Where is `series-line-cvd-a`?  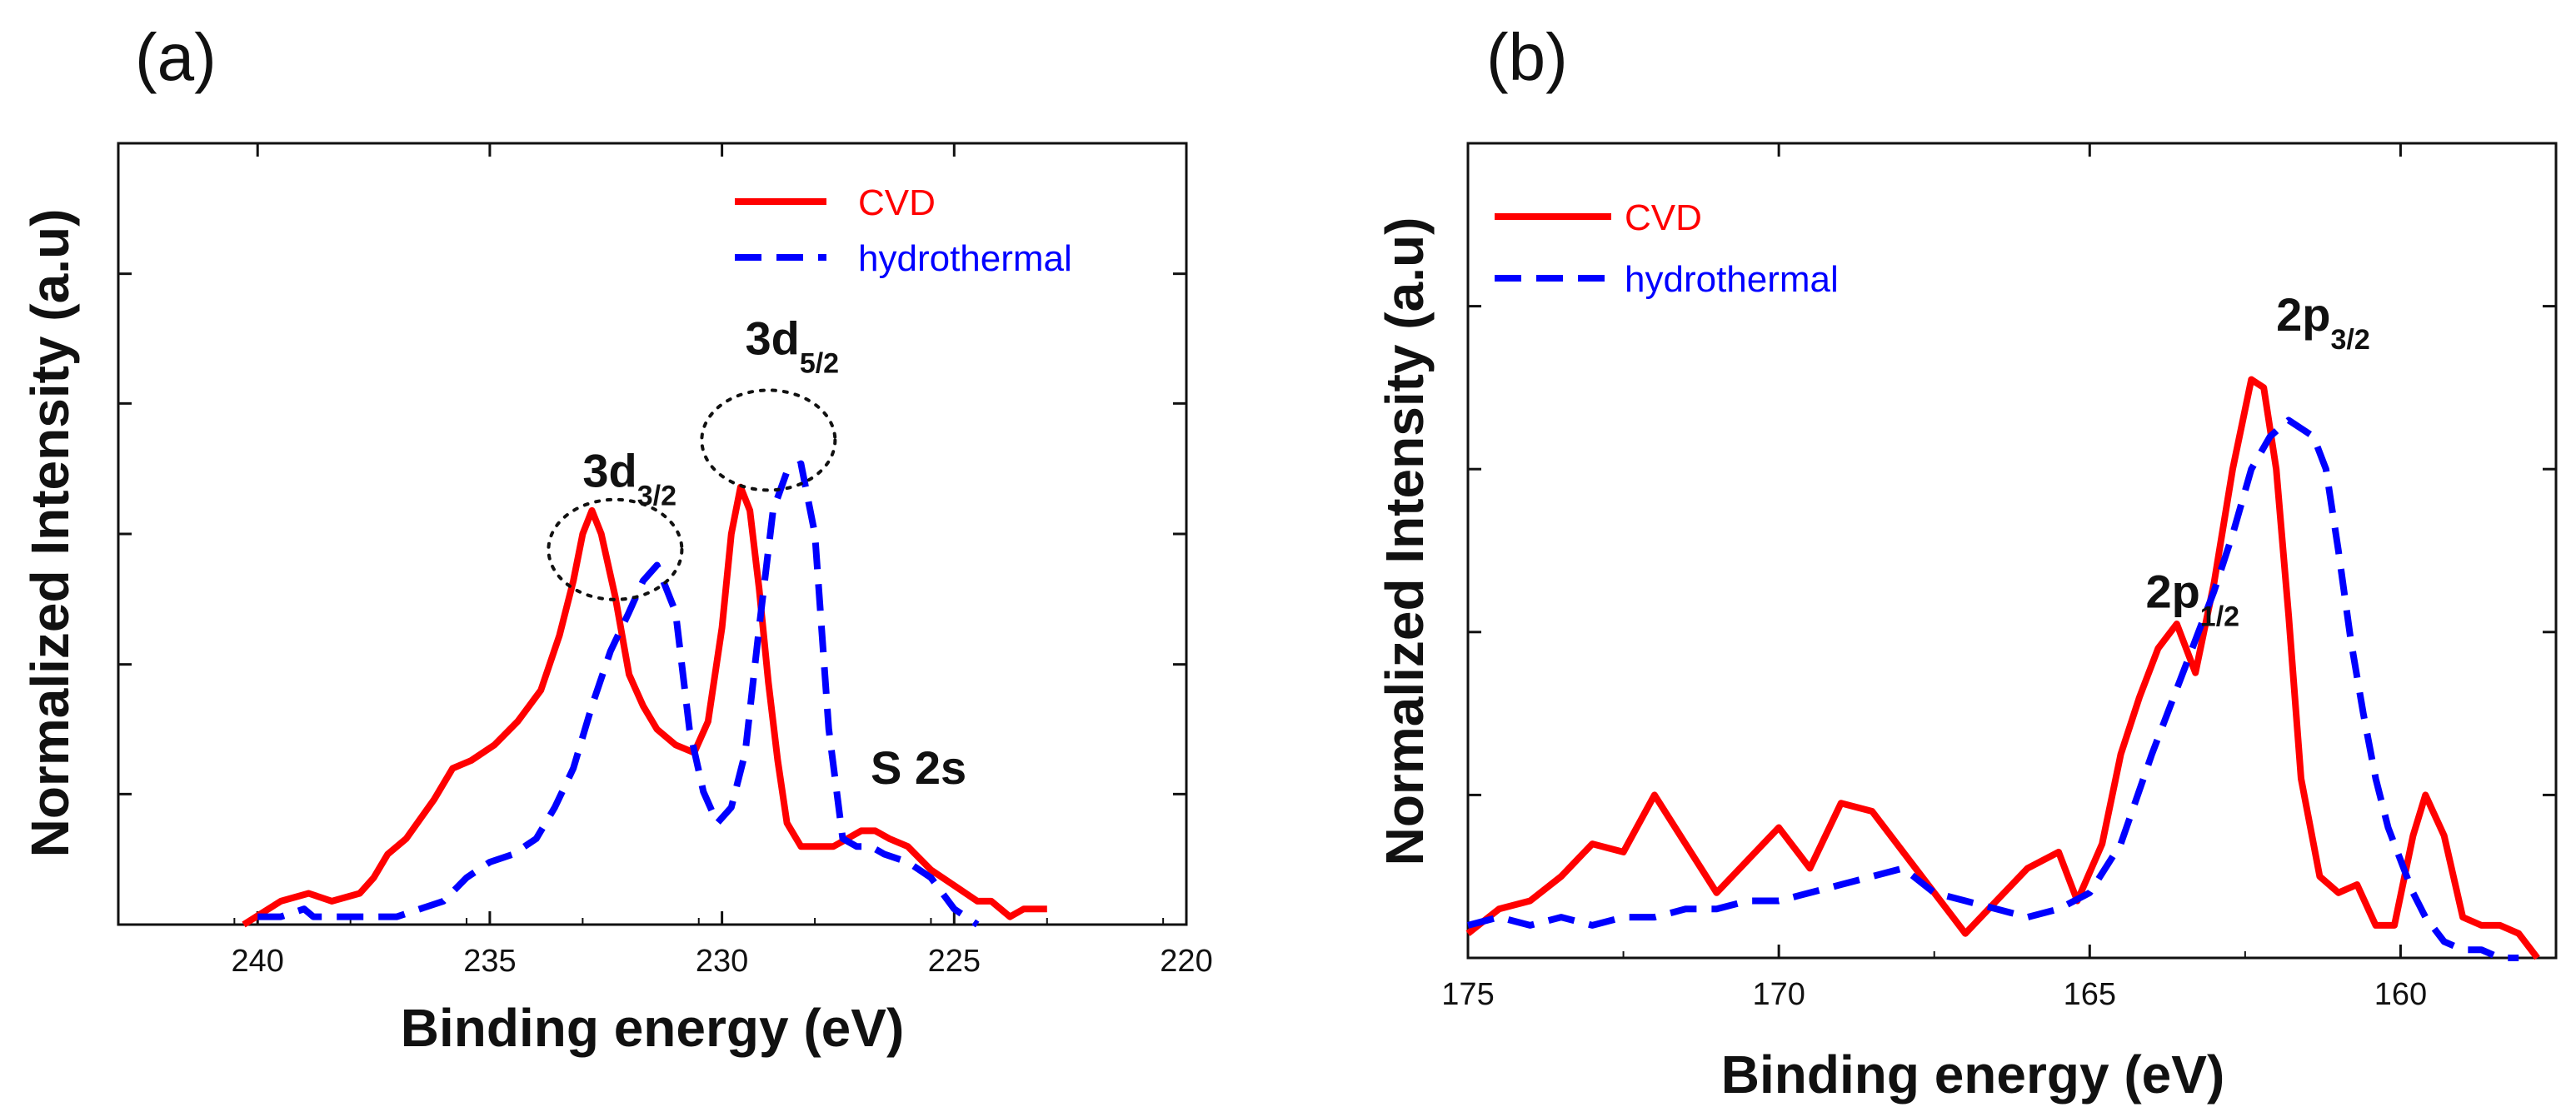
series-line-cvd-a is located at coordinates (644, 705).